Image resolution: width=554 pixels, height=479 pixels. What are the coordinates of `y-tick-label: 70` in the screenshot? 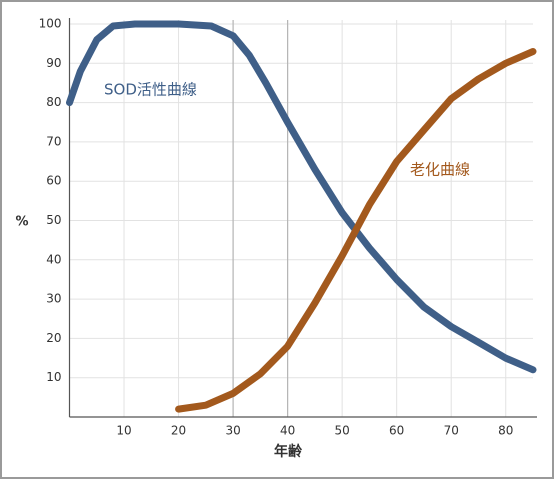 It's located at (53, 141).